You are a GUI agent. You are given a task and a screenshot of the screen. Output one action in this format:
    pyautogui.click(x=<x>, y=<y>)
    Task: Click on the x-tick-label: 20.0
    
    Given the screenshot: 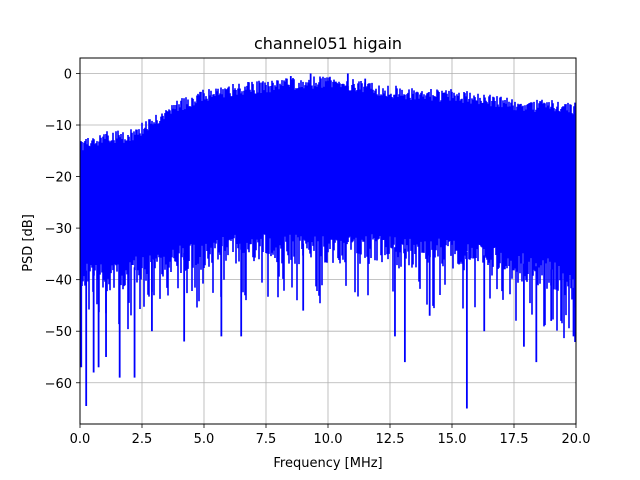 What is the action you would take?
    pyautogui.click(x=576, y=439)
    